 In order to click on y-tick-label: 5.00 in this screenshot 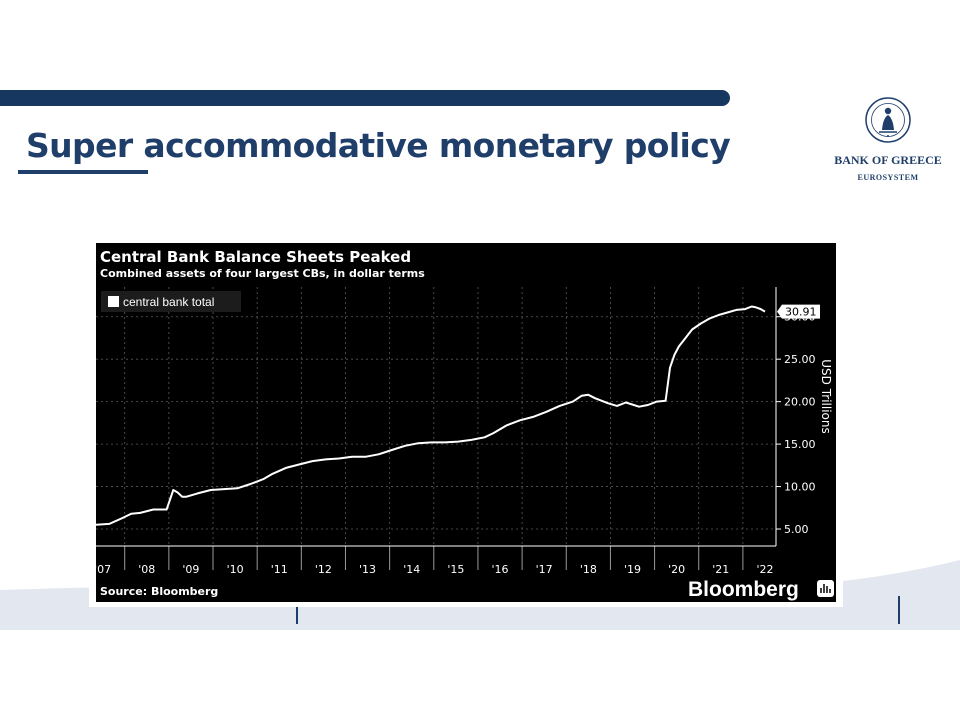, I will do `click(796, 529)`.